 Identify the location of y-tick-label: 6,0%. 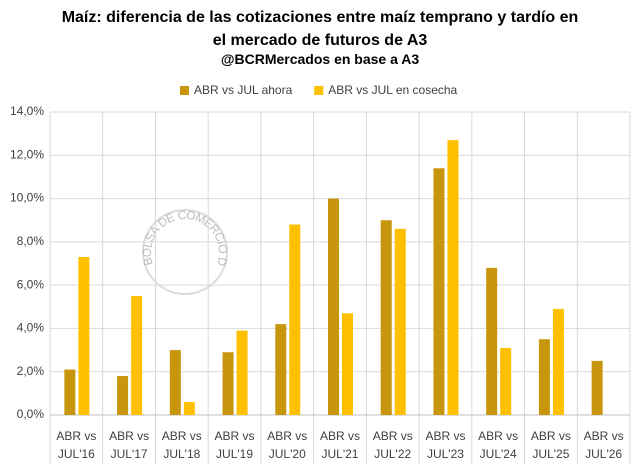
(31, 284).